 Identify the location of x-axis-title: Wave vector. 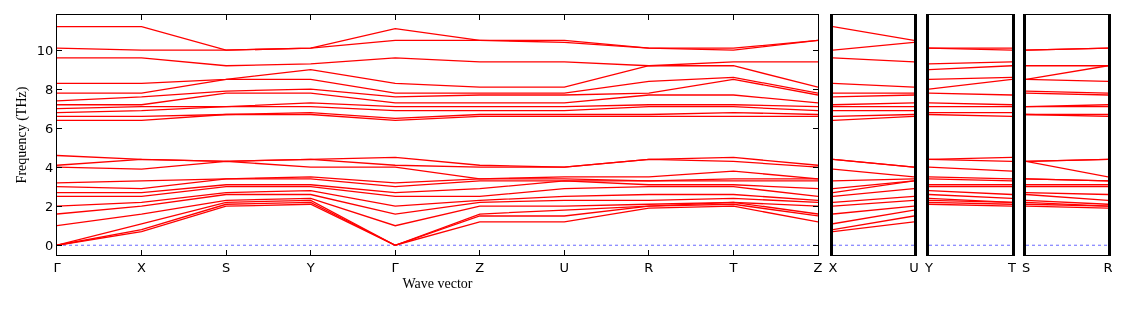
(437, 283).